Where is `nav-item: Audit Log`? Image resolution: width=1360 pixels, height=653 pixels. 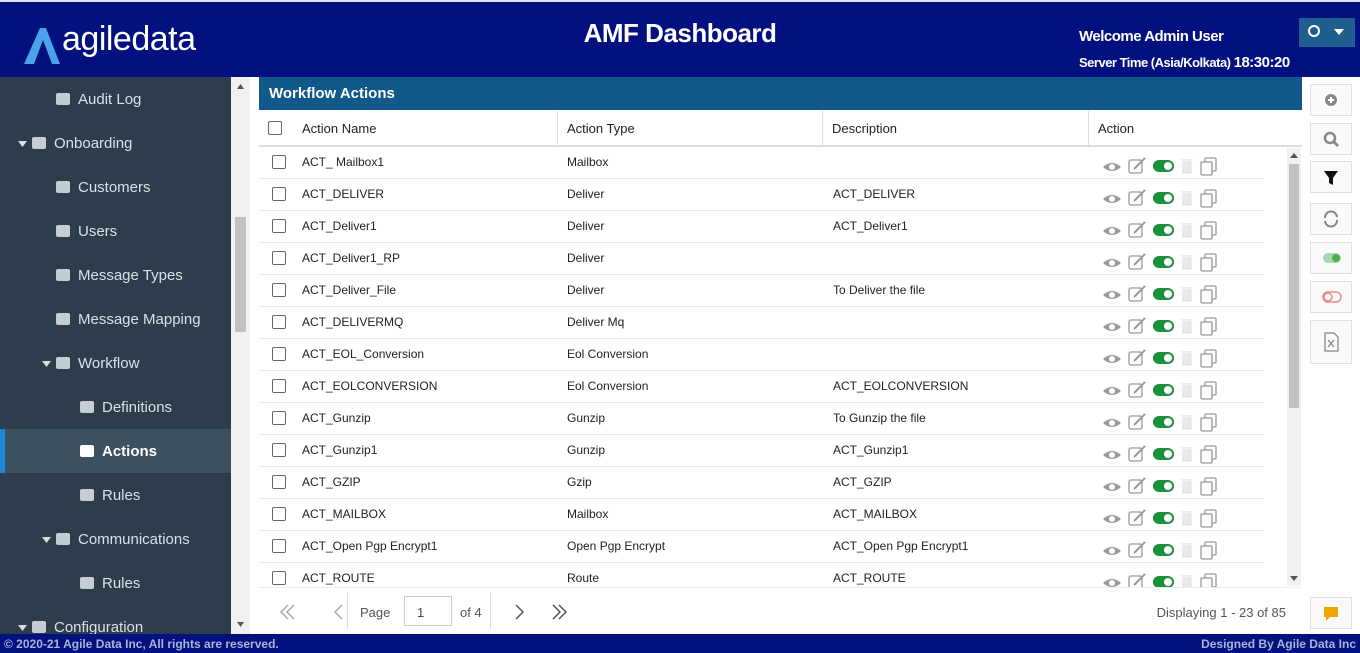 nav-item: Audit Log is located at coordinates (115, 99).